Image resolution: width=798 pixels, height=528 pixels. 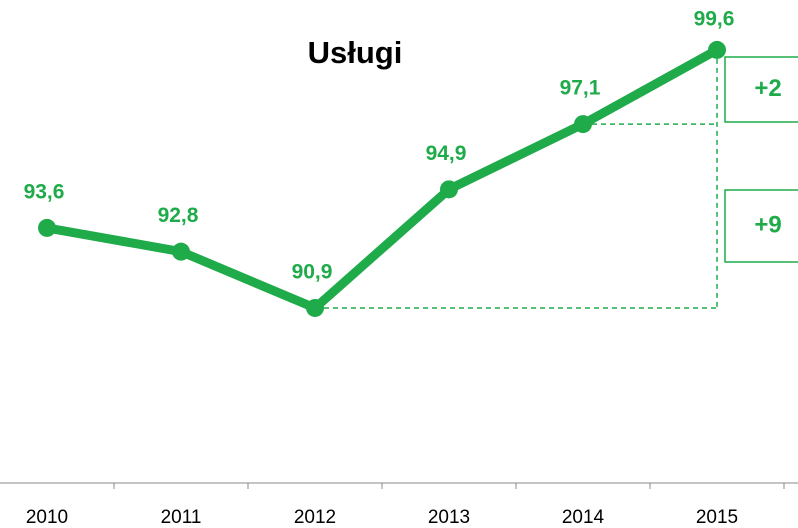 I want to click on x-tick-label: 2015, so click(x=717, y=517).